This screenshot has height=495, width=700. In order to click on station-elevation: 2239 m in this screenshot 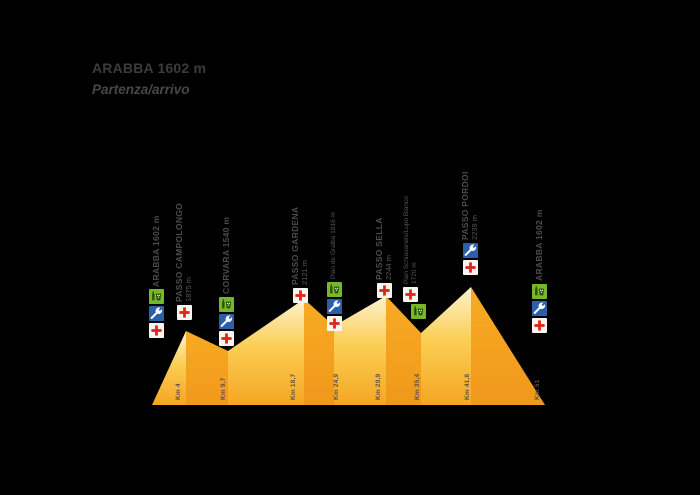, I will do `click(474, 227)`.